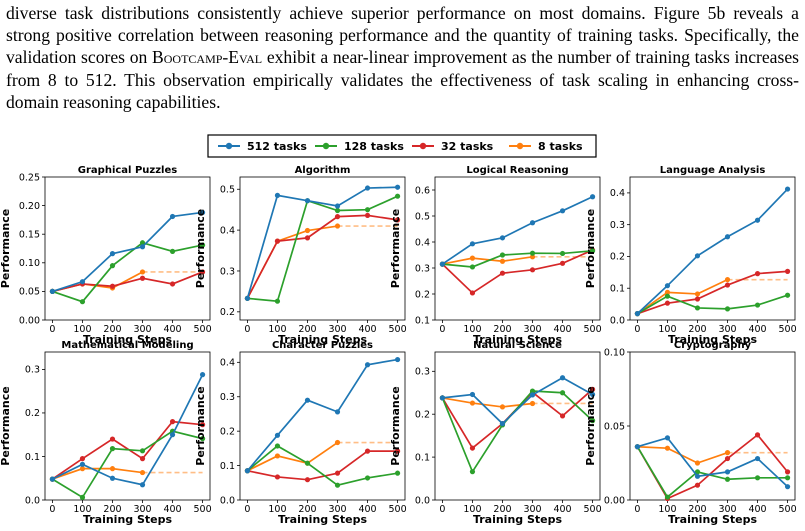 The height and width of the screenshot is (531, 805). What do you see at coordinates (713, 170) in the screenshot?
I see `chart-title: Language Analysis` at bounding box center [713, 170].